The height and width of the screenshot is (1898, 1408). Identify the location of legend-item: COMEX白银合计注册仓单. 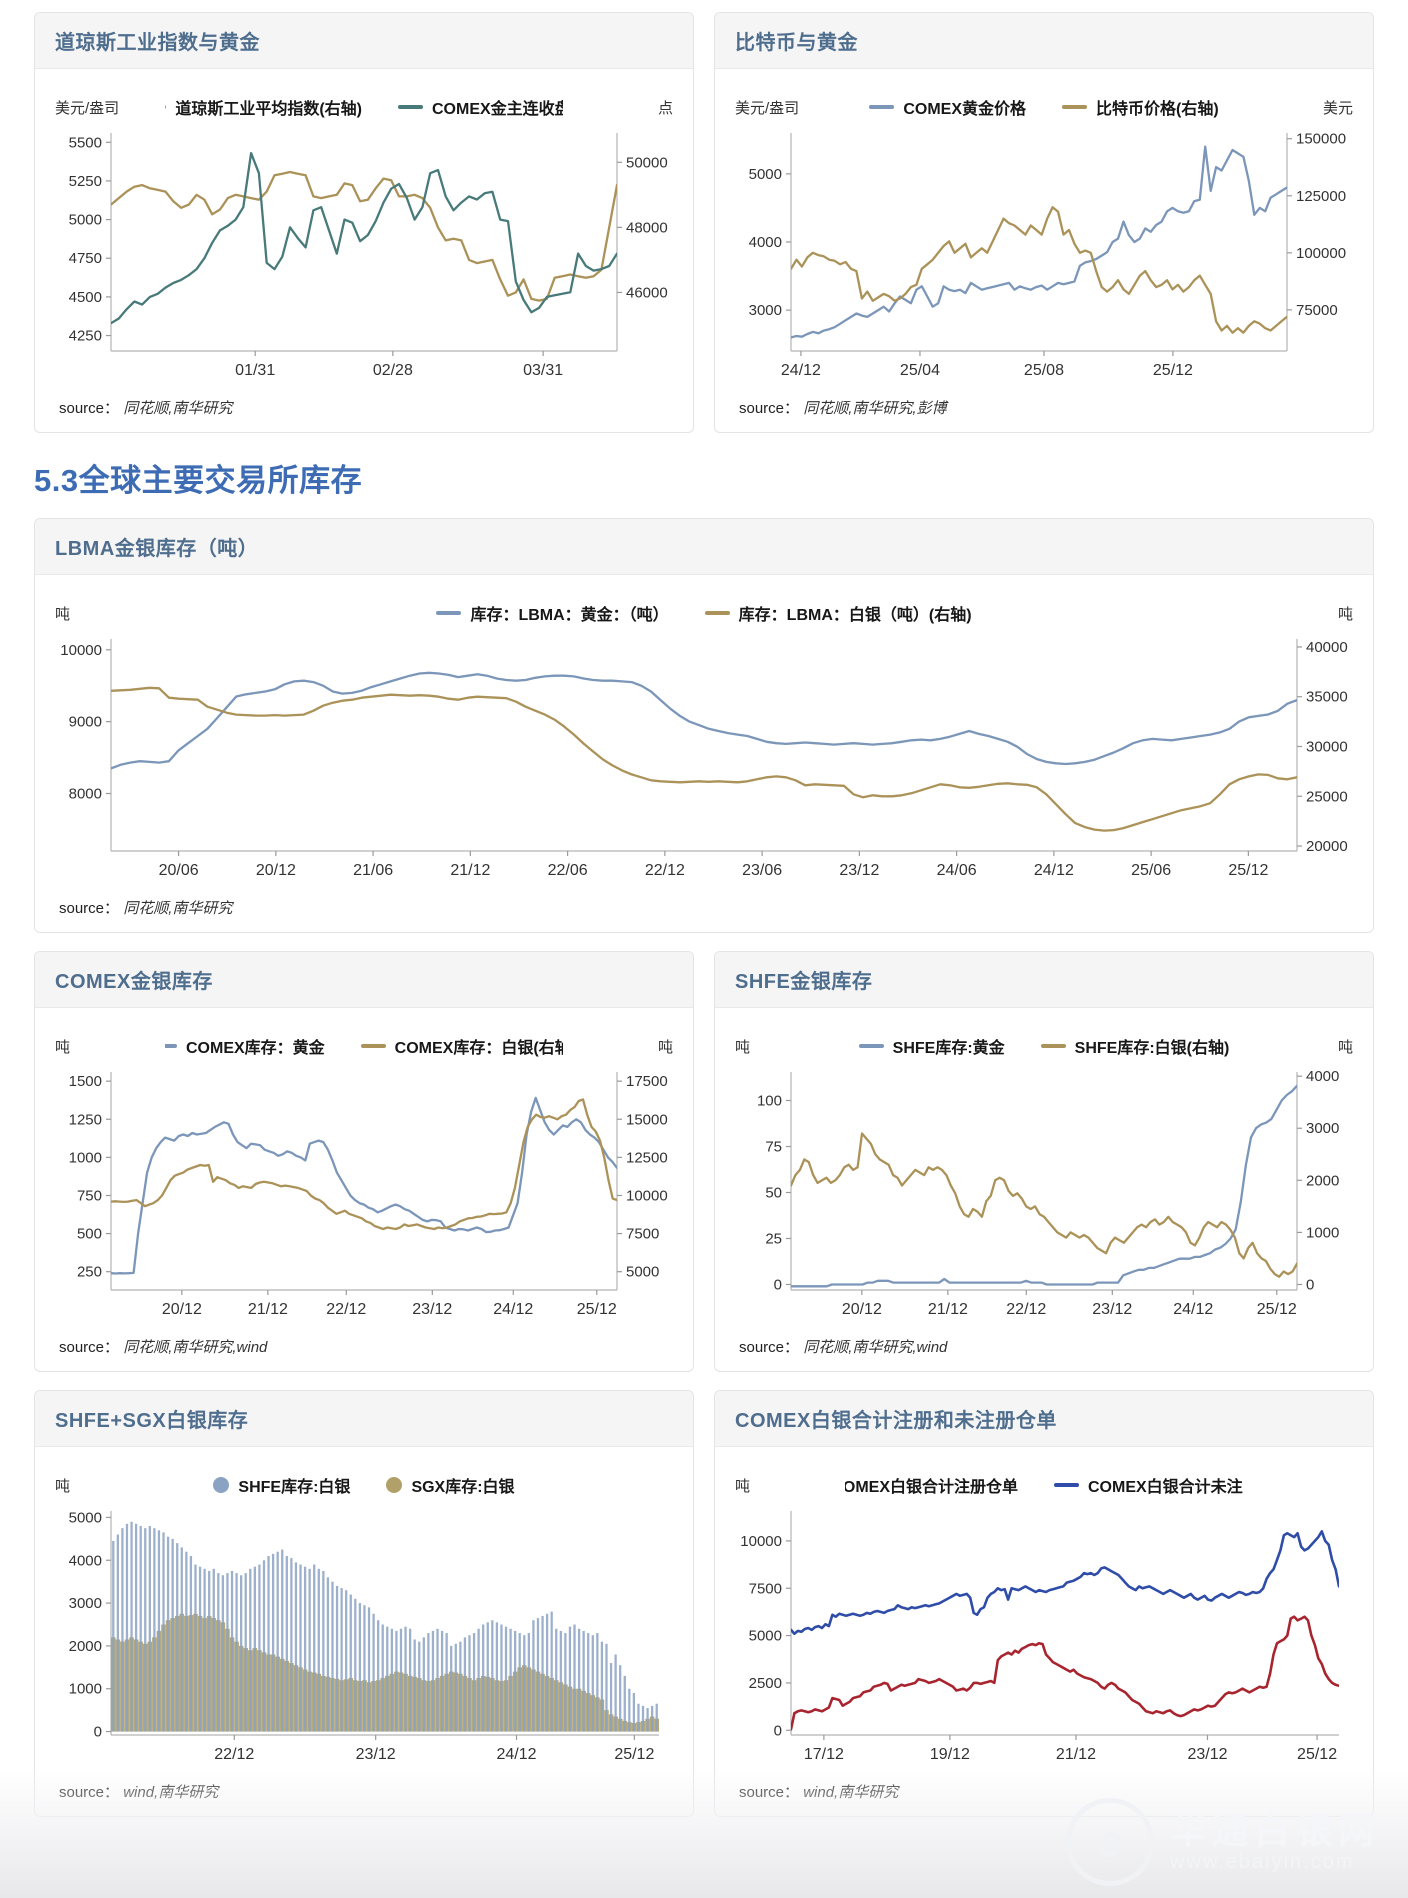
(931, 1485).